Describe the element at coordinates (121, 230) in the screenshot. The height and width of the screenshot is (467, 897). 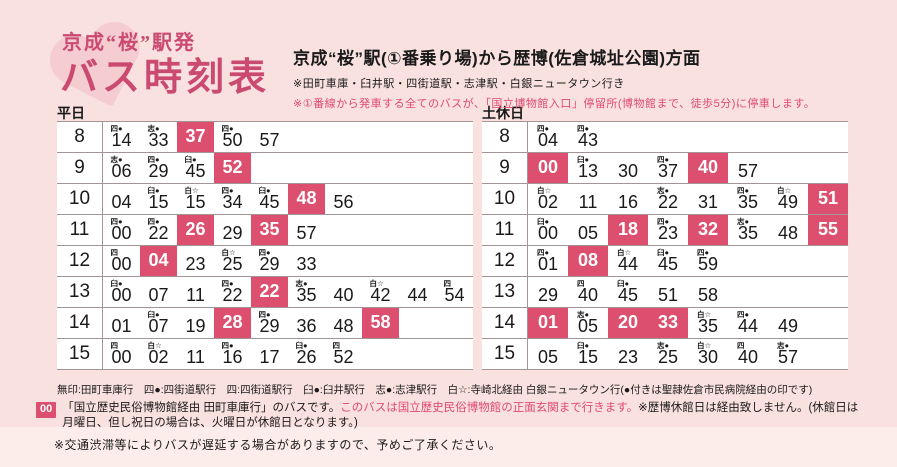
I see `time-cell: 四● 00` at that location.